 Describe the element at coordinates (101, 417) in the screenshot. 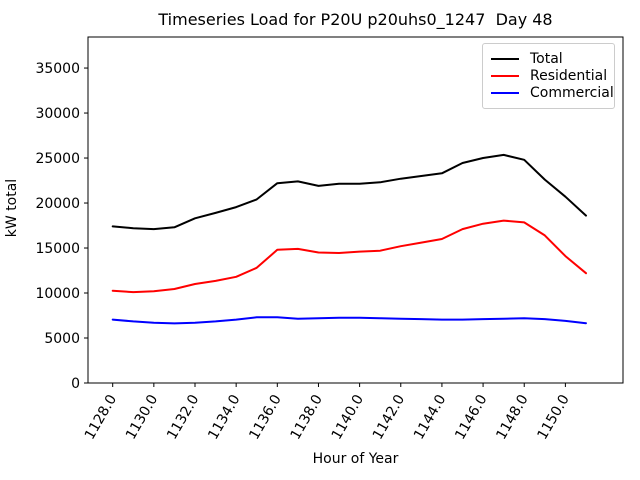

I see `x-tick-label: 1128.0` at that location.